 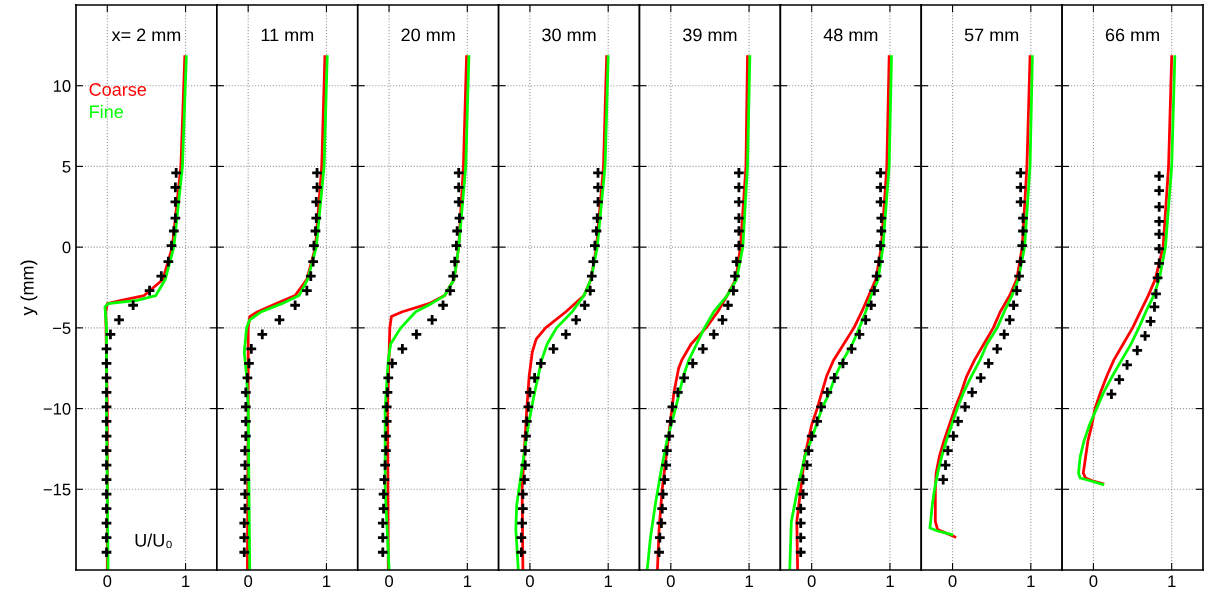 I want to click on y-axis-title: y (mm), so click(x=29, y=288).